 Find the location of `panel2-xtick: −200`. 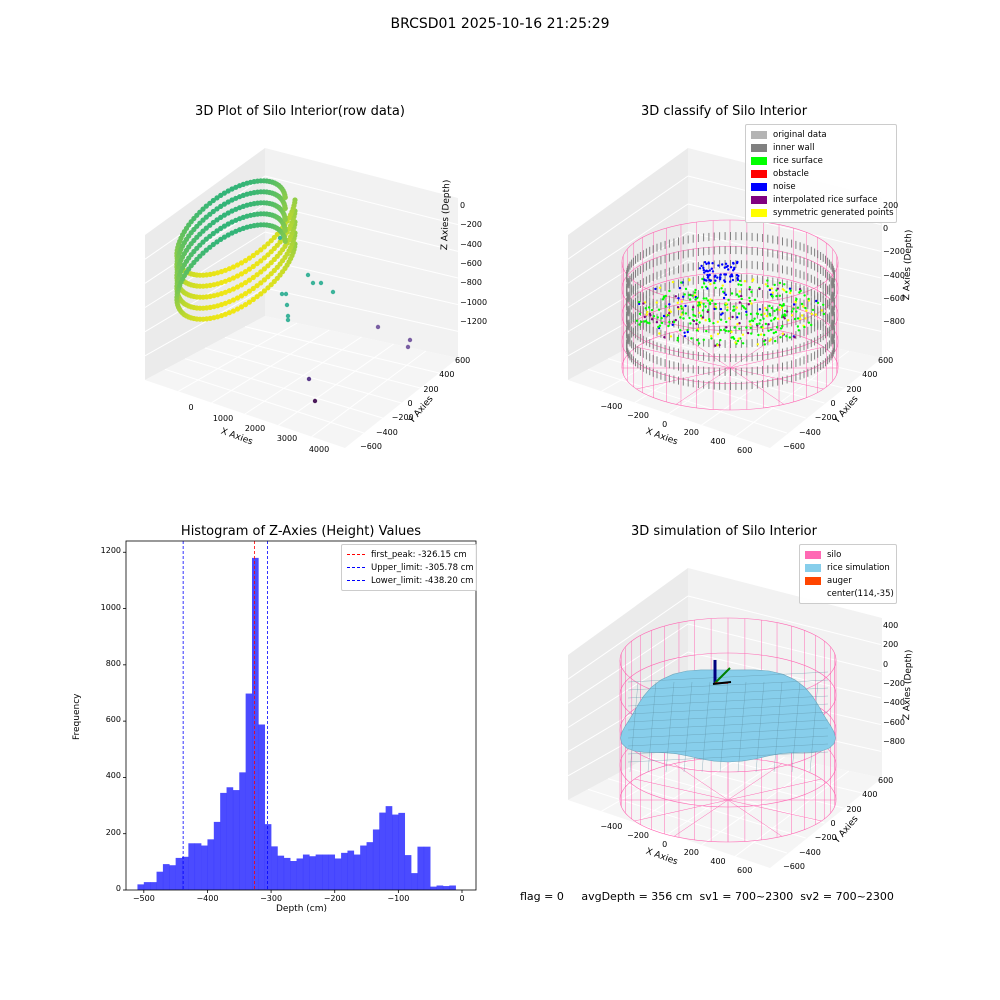

panel2-xtick: −200 is located at coordinates (638, 415).